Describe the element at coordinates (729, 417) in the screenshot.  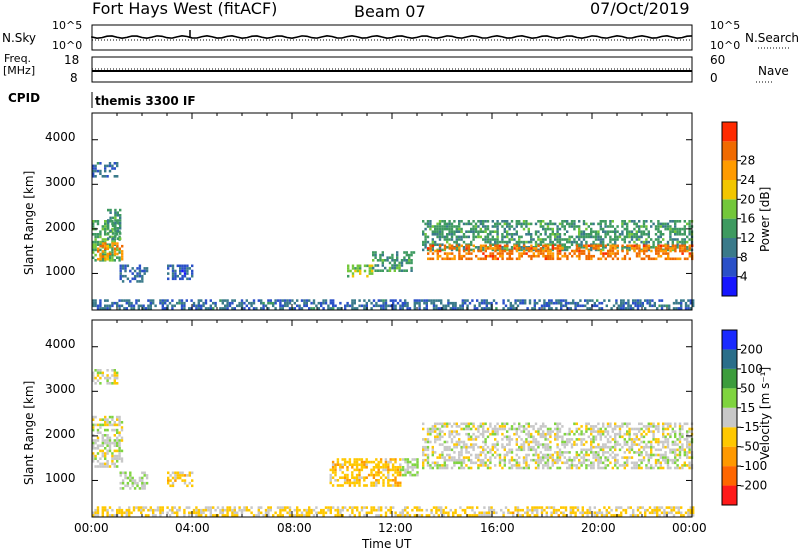
I see `velocity-colorbar-segment` at that location.